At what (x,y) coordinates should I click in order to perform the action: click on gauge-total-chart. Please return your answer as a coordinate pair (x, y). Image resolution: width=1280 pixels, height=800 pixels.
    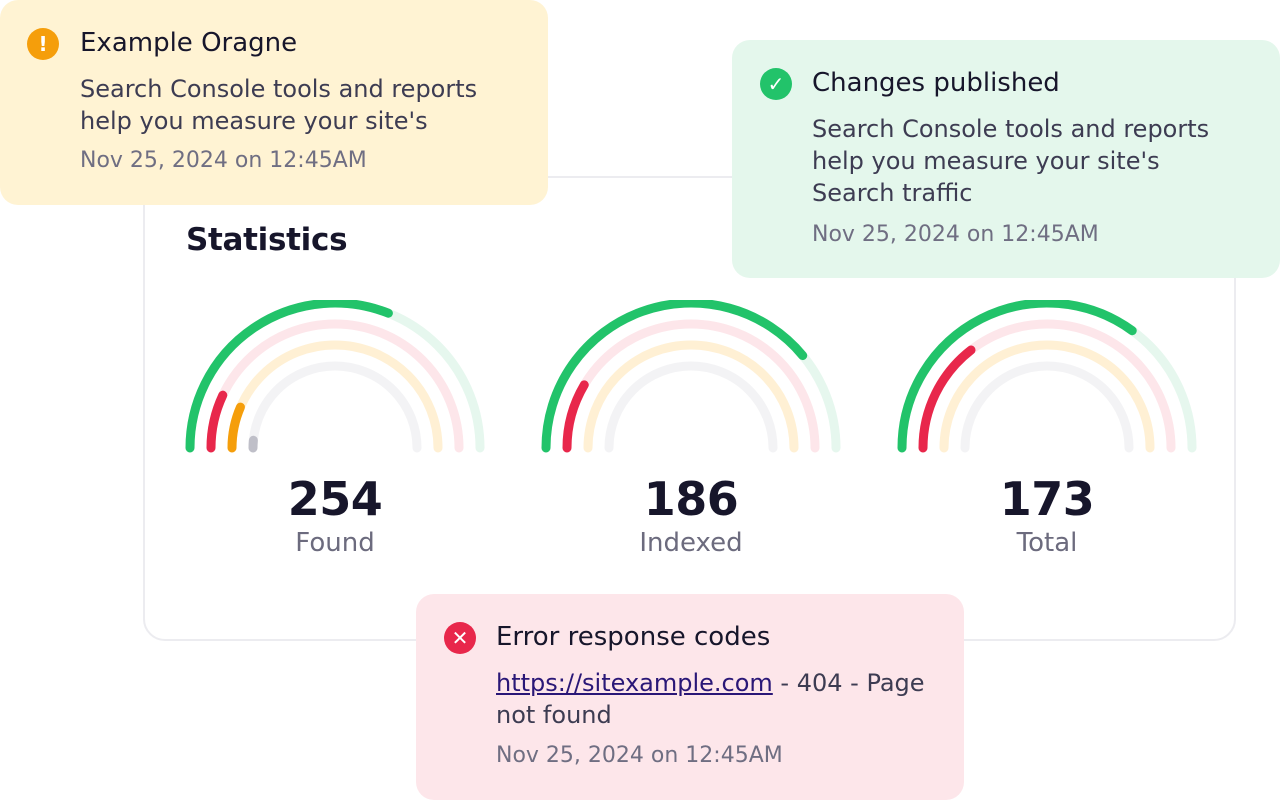
    Looking at the image, I should click on (1047, 376).